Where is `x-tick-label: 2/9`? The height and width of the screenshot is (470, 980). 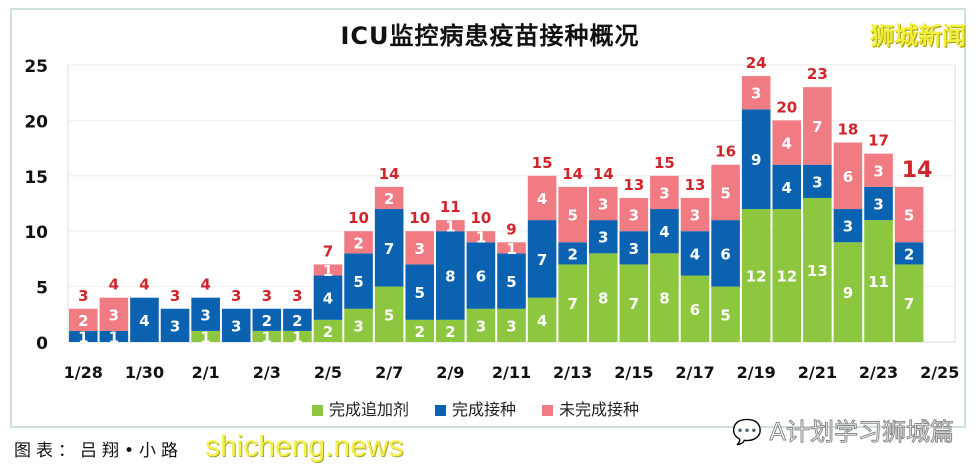
x-tick-label: 2/9 is located at coordinates (450, 372).